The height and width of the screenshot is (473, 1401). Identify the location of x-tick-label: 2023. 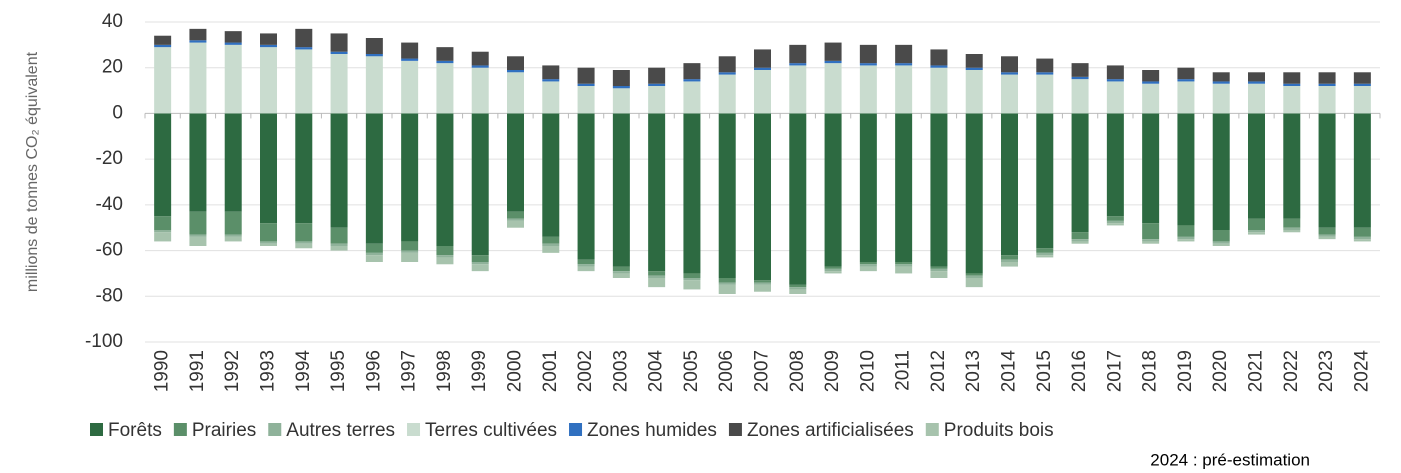
(1326, 371).